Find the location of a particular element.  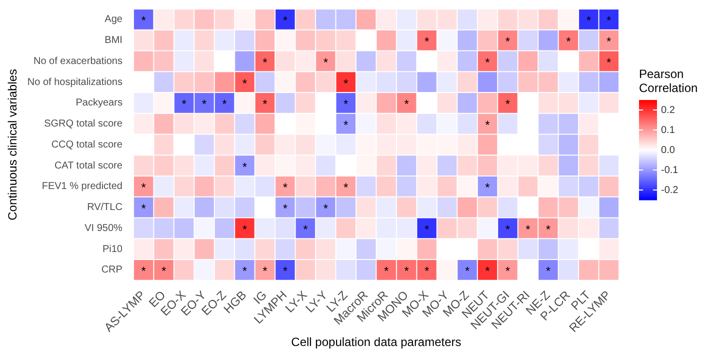

color-bar-label: 0.1 is located at coordinates (668, 130).